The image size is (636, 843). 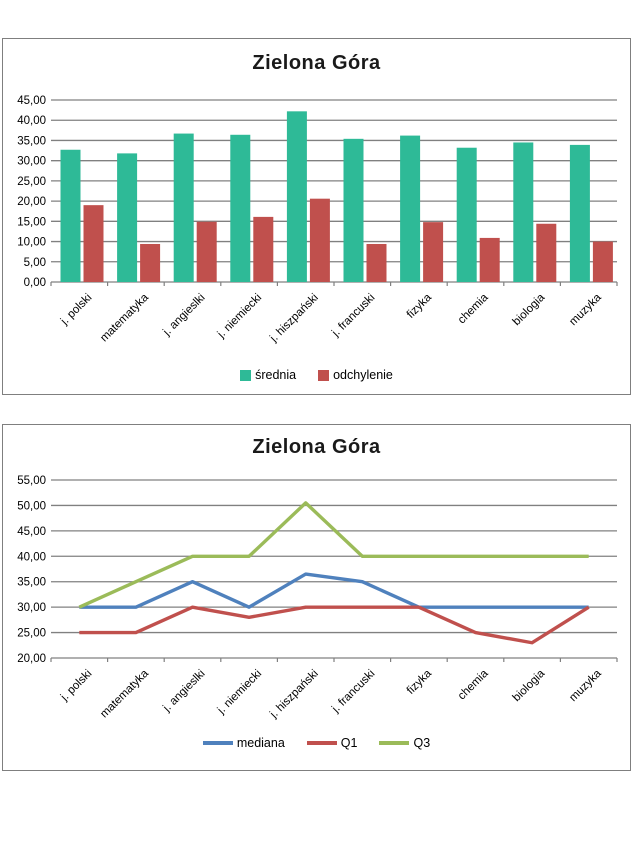 What do you see at coordinates (35, 283) in the screenshot?
I see `svg-text: 0,00` at bounding box center [35, 283].